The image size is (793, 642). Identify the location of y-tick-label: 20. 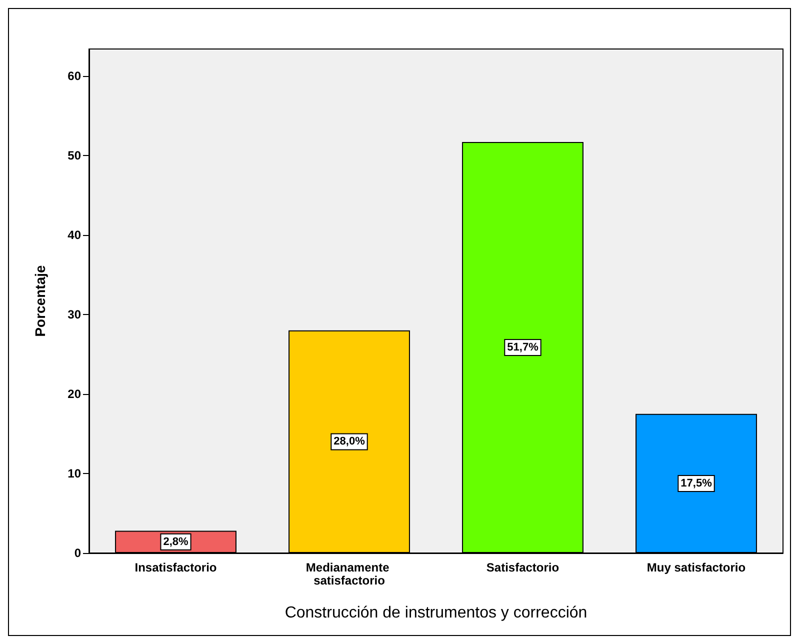
(75, 394).